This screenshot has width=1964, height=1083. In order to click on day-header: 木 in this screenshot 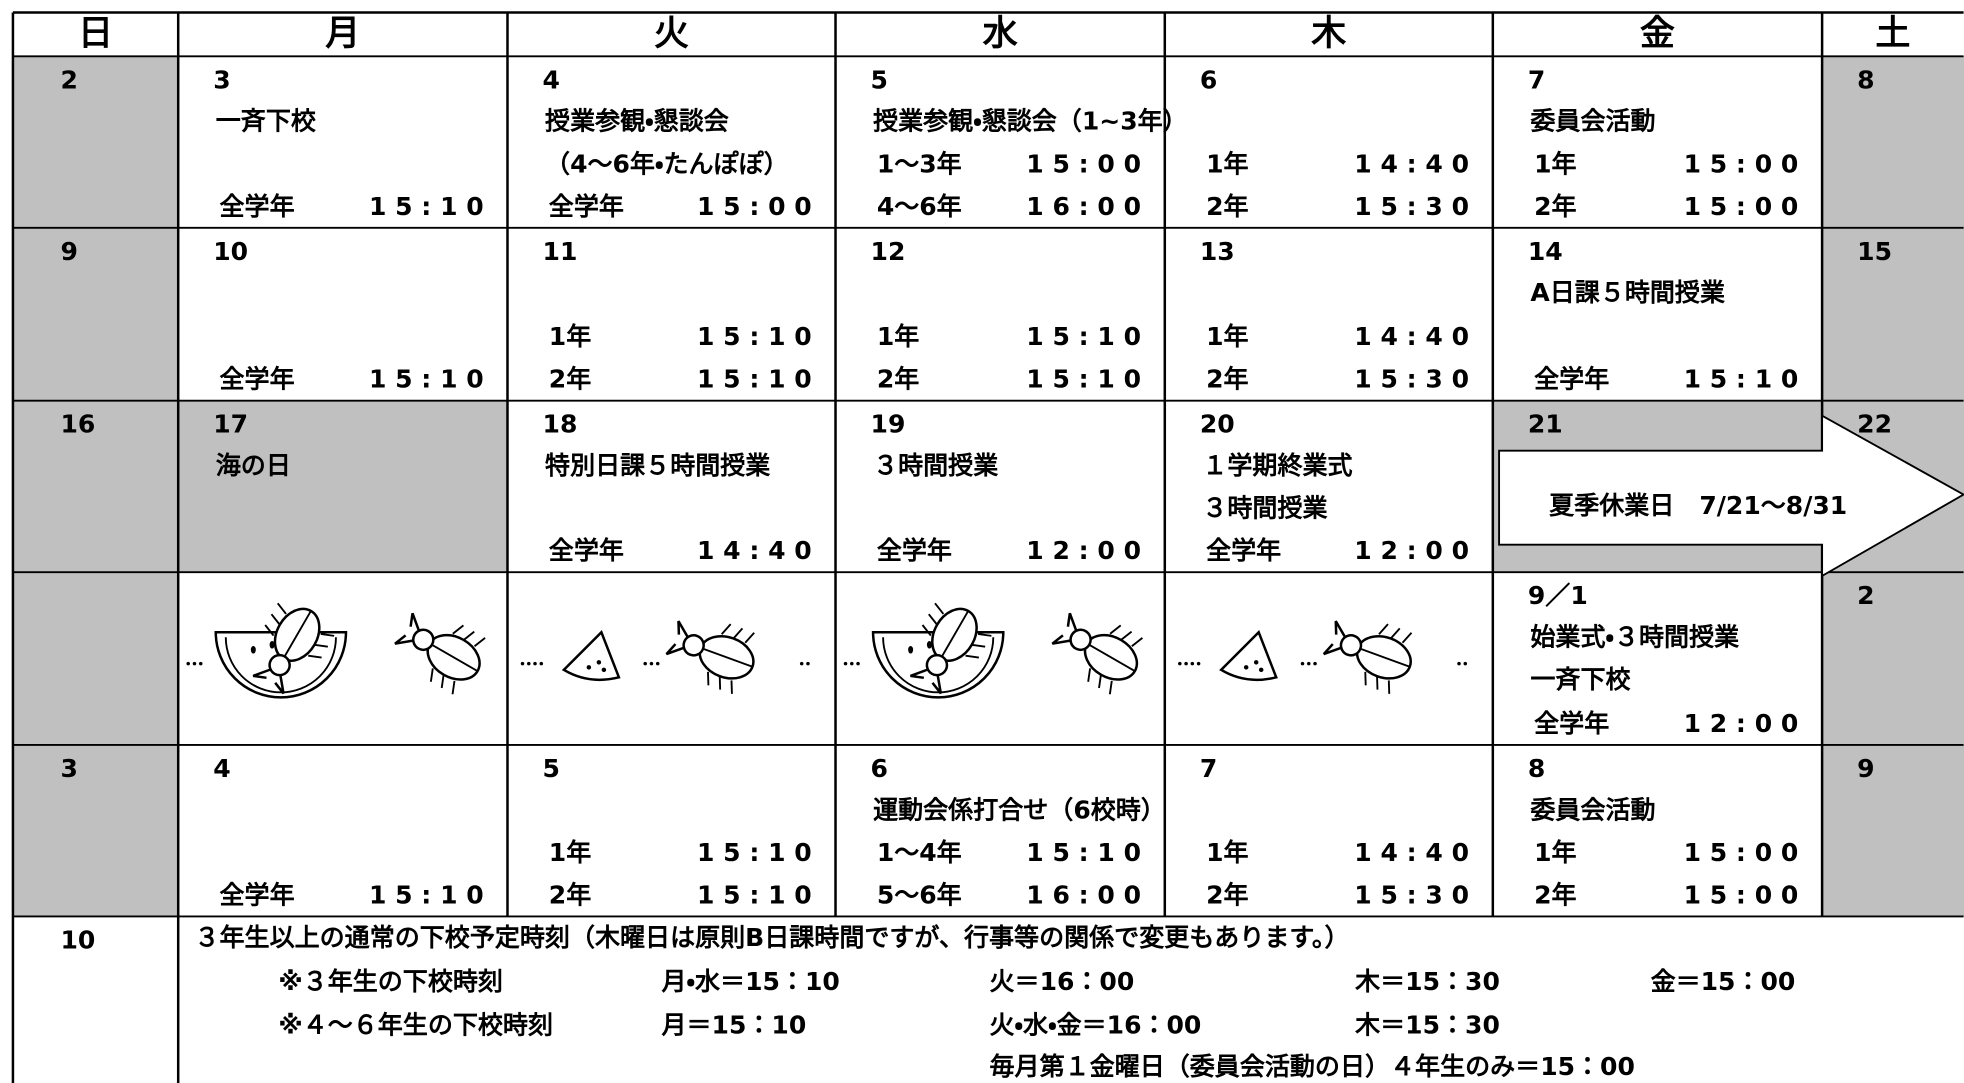, I will do `click(1328, 33)`.